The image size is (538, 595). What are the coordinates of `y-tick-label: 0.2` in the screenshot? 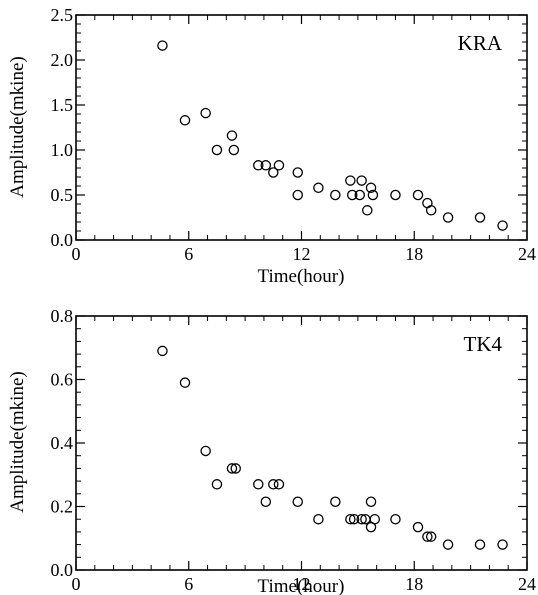 It's located at (62, 507).